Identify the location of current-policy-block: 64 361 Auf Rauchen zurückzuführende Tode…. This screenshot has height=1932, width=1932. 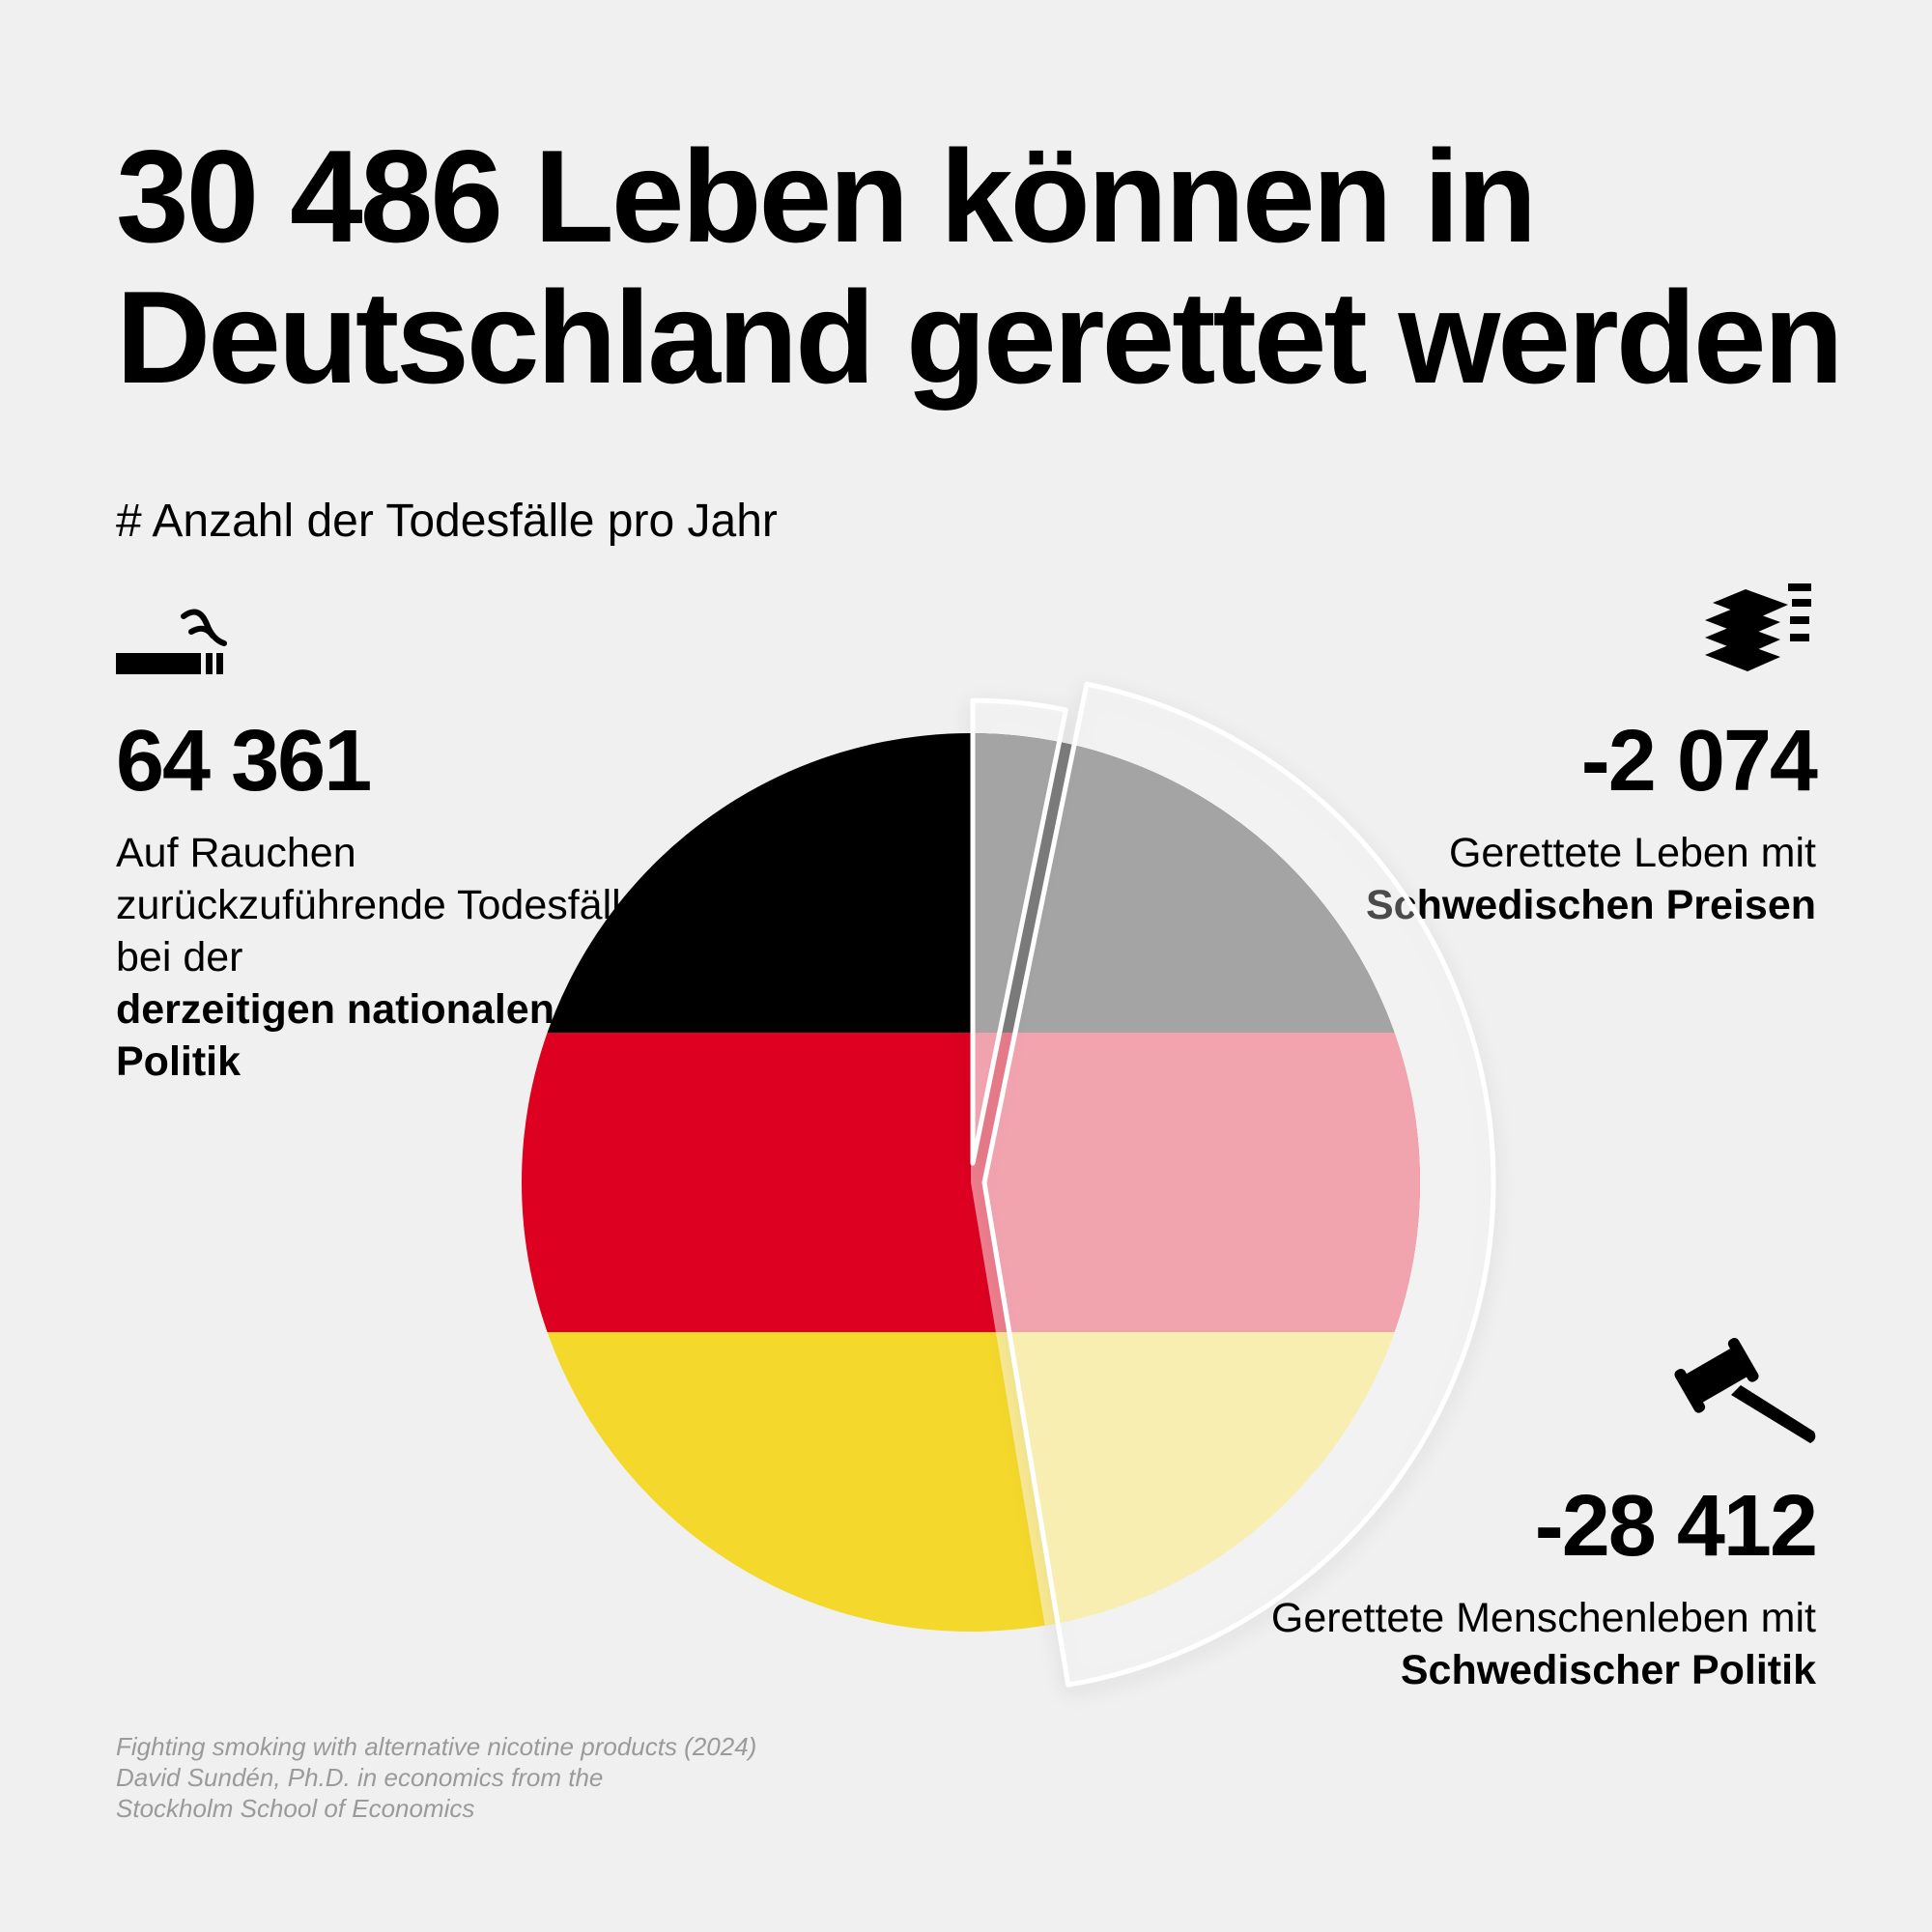
(386, 901).